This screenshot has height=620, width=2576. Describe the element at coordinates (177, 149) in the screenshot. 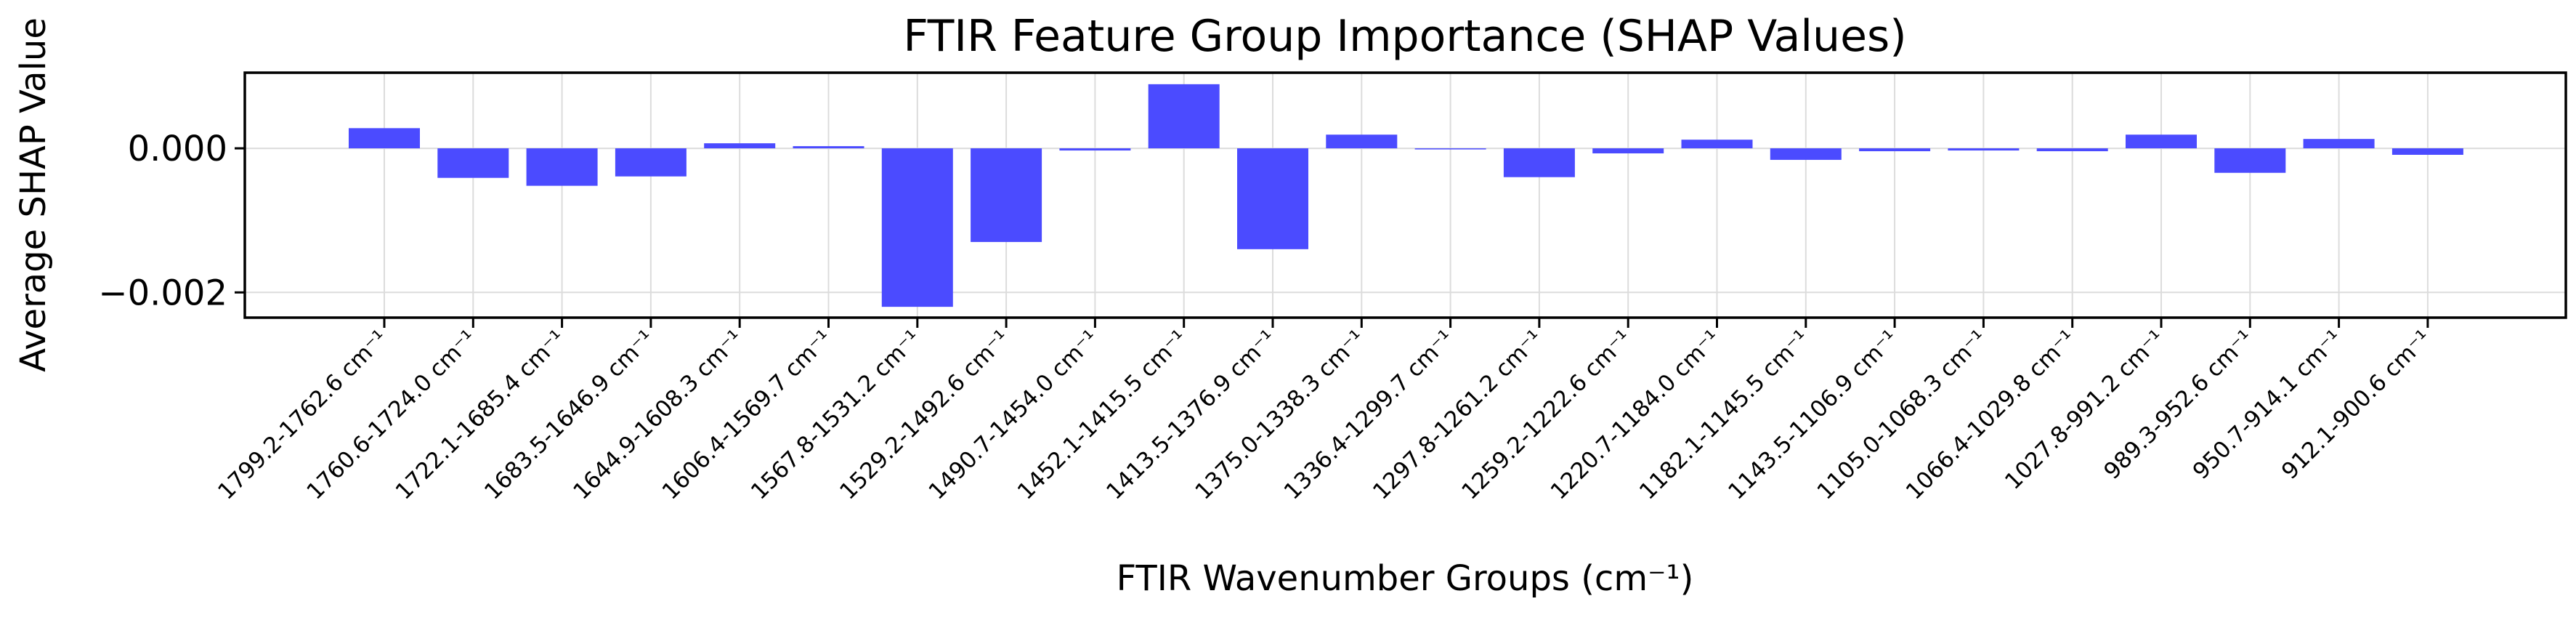

I see `y-tick-label: 0.000` at that location.